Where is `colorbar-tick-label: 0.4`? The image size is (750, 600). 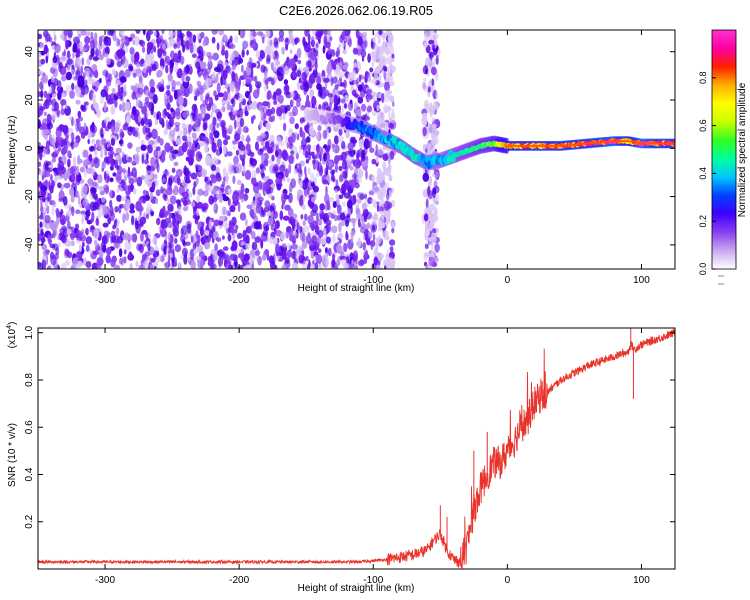 colorbar-tick-label: 0.4 is located at coordinates (703, 173).